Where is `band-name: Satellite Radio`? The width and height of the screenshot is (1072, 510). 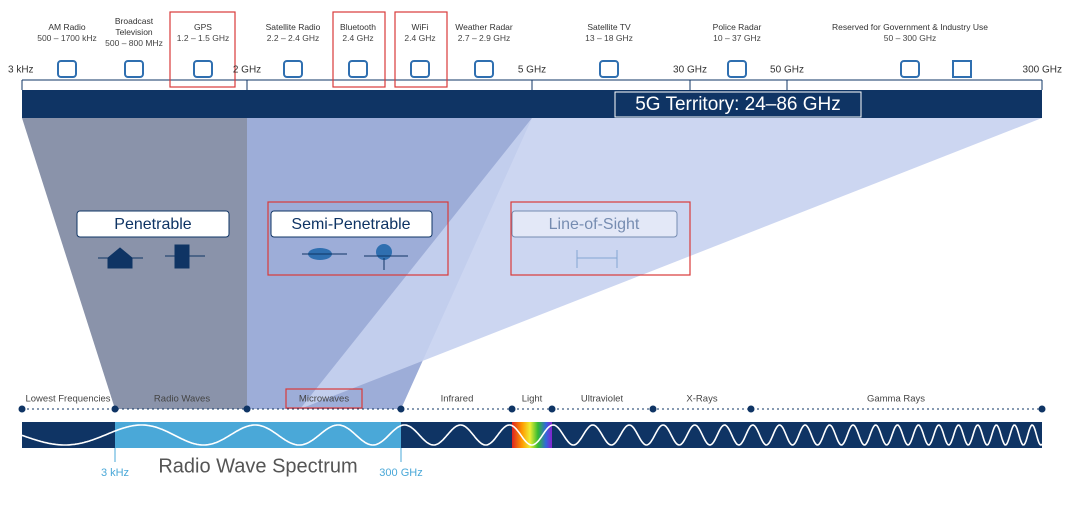 band-name: Satellite Radio is located at coordinates (293, 27).